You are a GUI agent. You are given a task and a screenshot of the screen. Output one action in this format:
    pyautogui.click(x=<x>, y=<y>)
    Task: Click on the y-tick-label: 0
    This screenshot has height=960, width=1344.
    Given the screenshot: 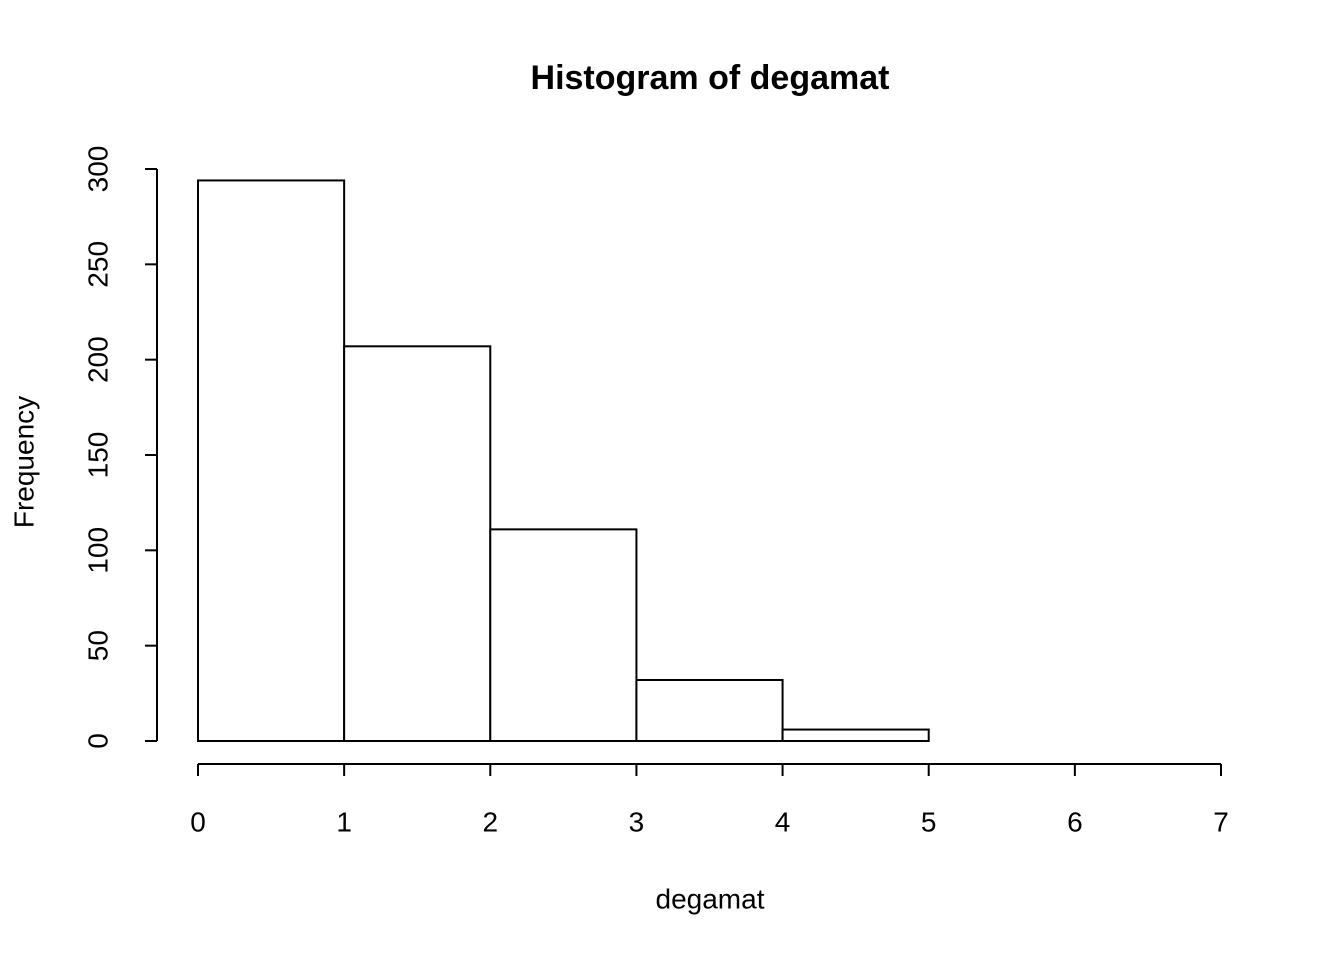 What is the action you would take?
    pyautogui.click(x=97, y=741)
    